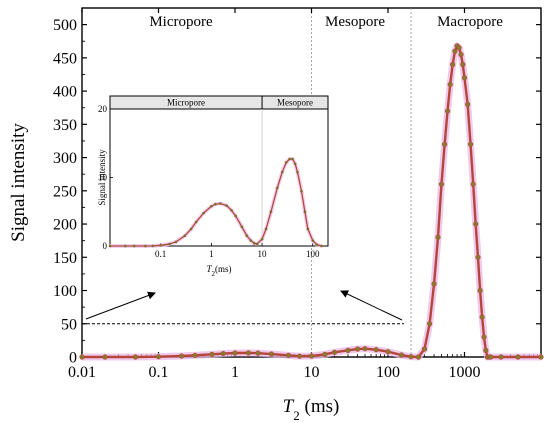 This screenshot has height=423, width=550. What do you see at coordinates (103, 109) in the screenshot?
I see `inset-y-tick-label: 20` at bounding box center [103, 109].